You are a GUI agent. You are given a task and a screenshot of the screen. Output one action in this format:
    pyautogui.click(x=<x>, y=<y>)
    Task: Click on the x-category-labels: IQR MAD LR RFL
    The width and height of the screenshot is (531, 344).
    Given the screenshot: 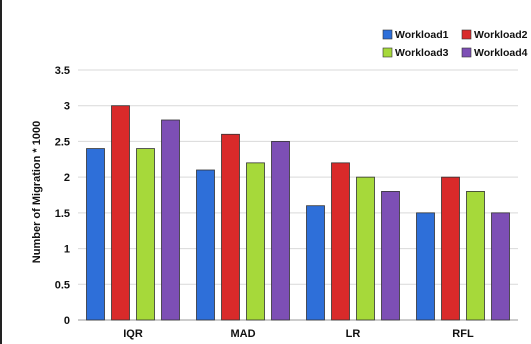 What is the action you would take?
    pyautogui.click(x=298, y=334)
    